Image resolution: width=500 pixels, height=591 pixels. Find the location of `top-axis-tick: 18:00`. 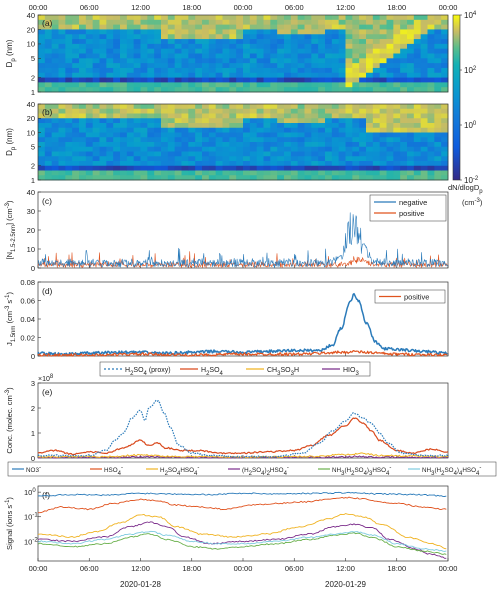

top-axis-tick: 18:00 is located at coordinates (396, 7).